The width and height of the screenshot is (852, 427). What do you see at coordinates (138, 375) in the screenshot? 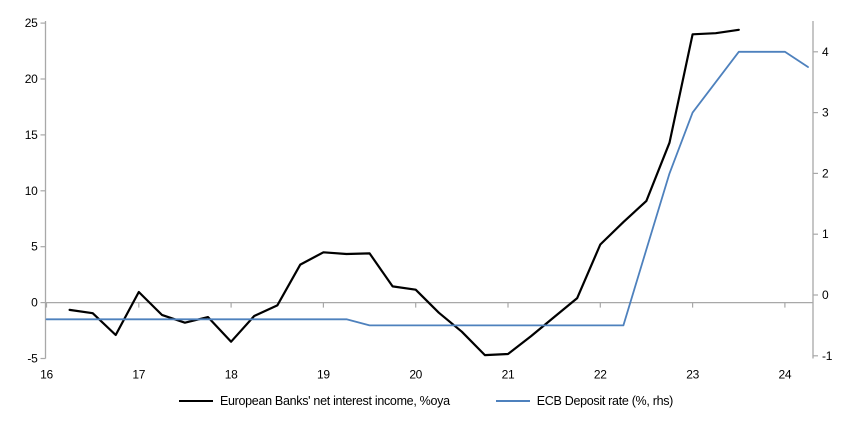
I see `x-axis-tick-label: 17` at bounding box center [138, 375].